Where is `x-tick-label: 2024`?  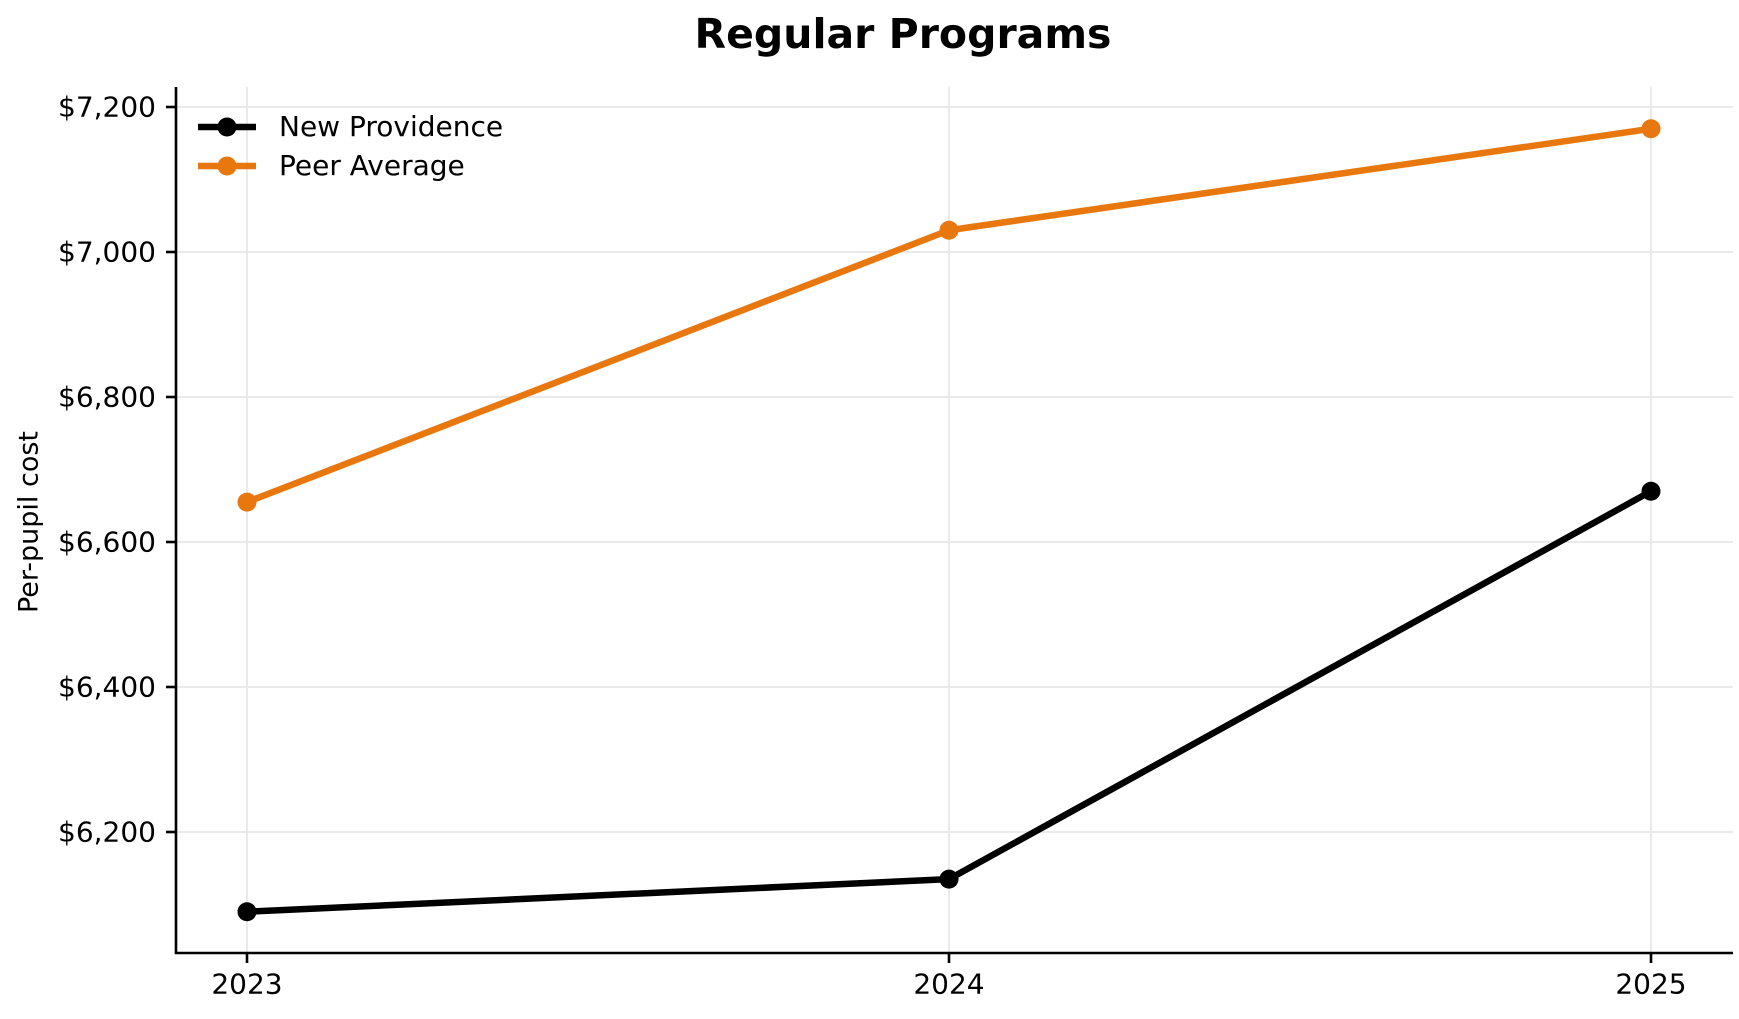 x-tick-label: 2024 is located at coordinates (948, 984).